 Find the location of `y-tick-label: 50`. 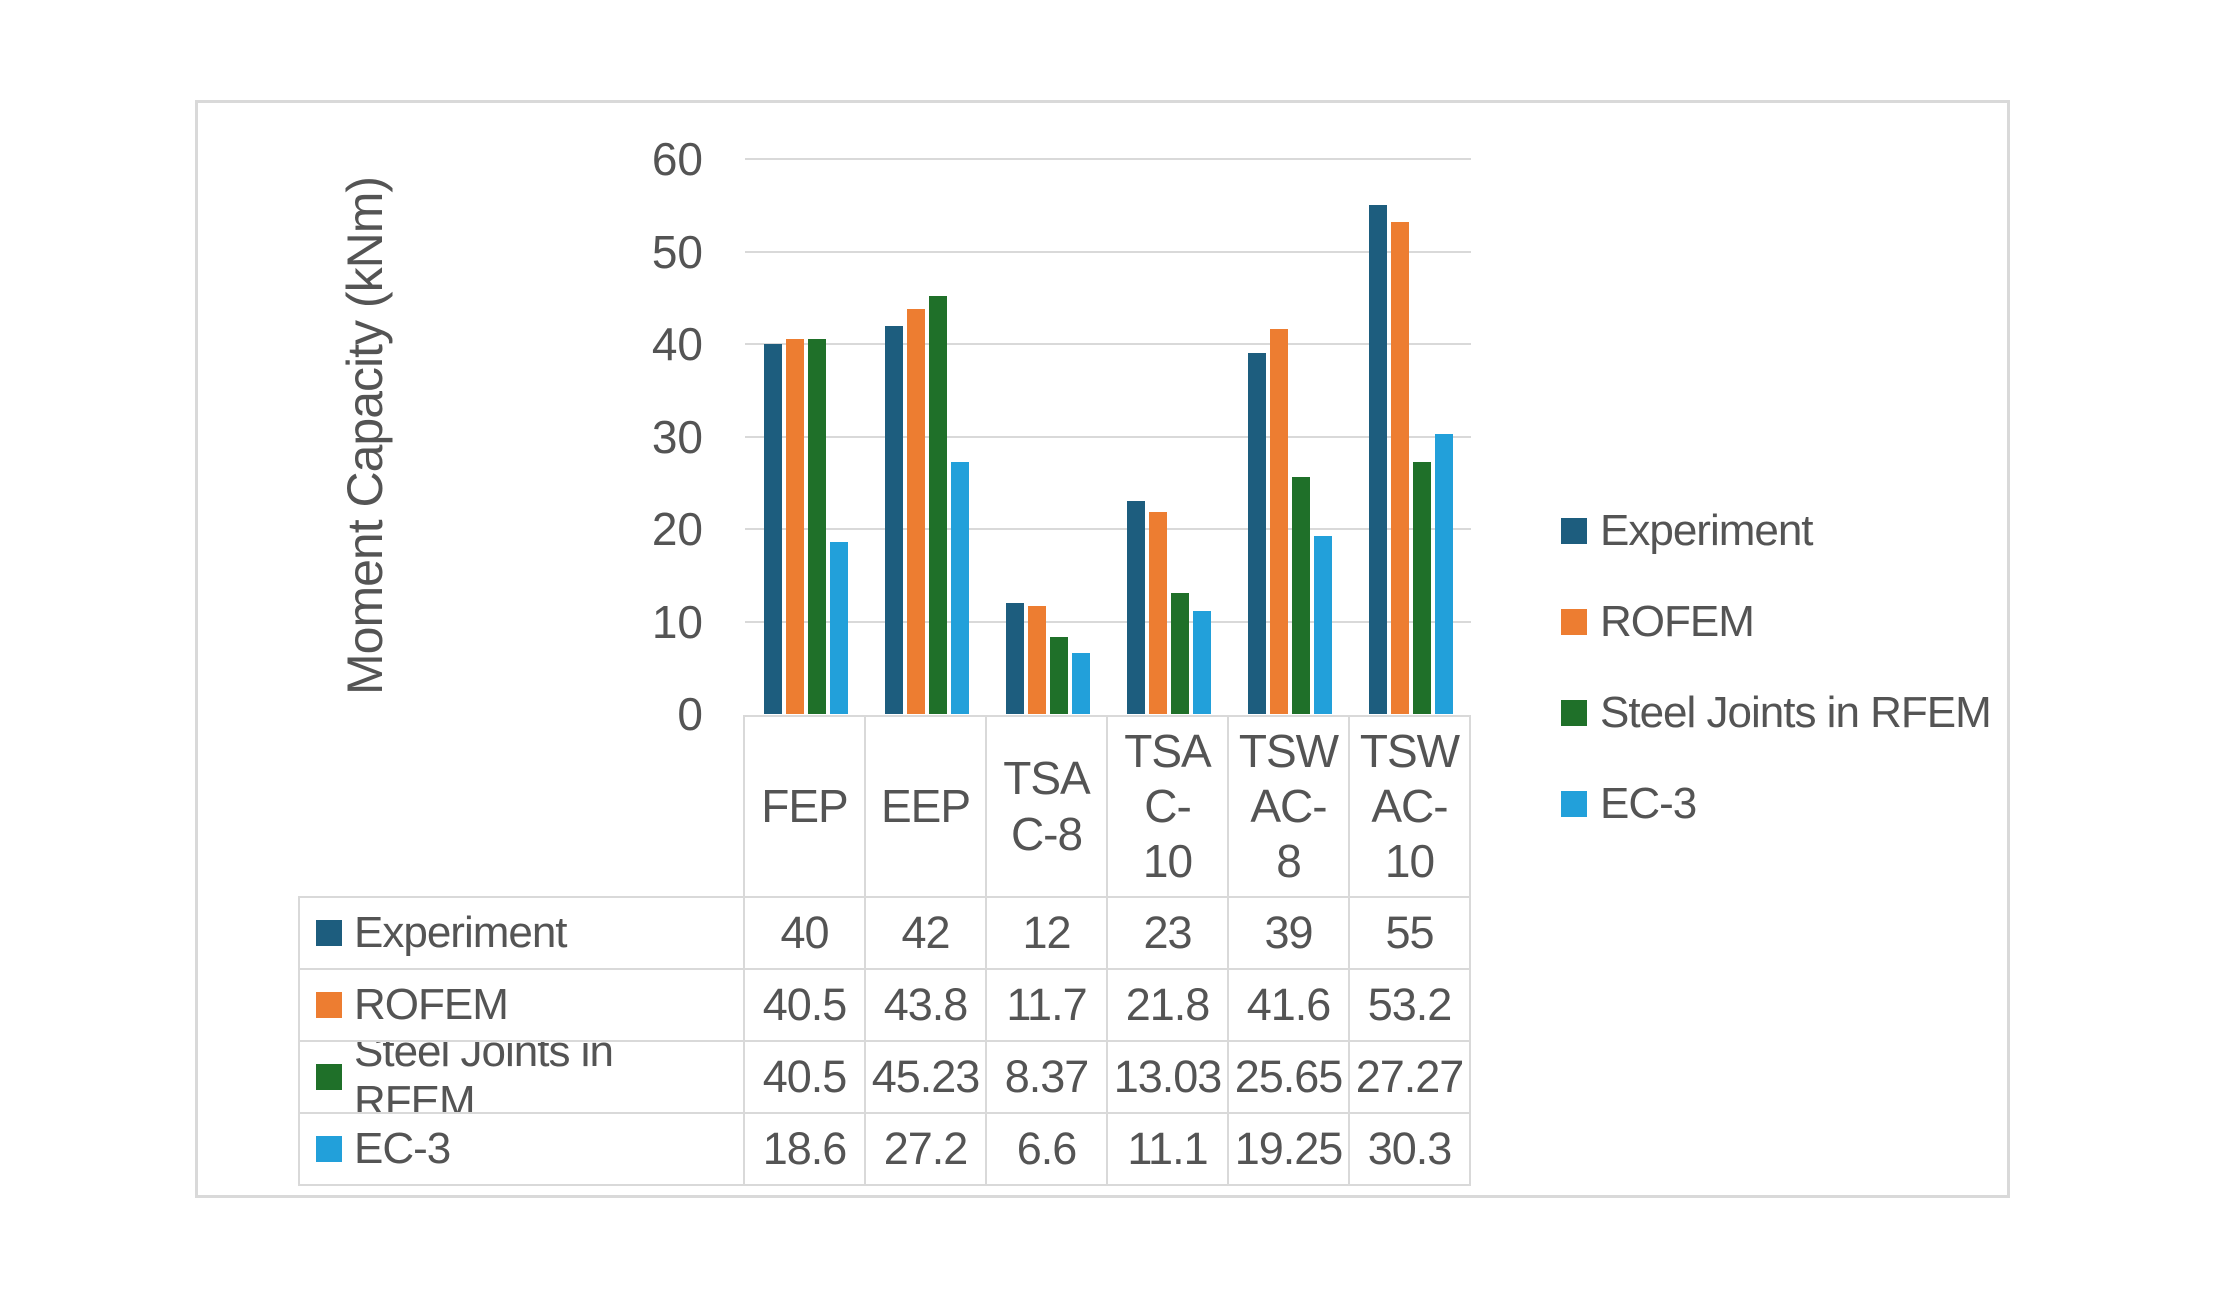

y-tick-label: 50 is located at coordinates (677, 251).